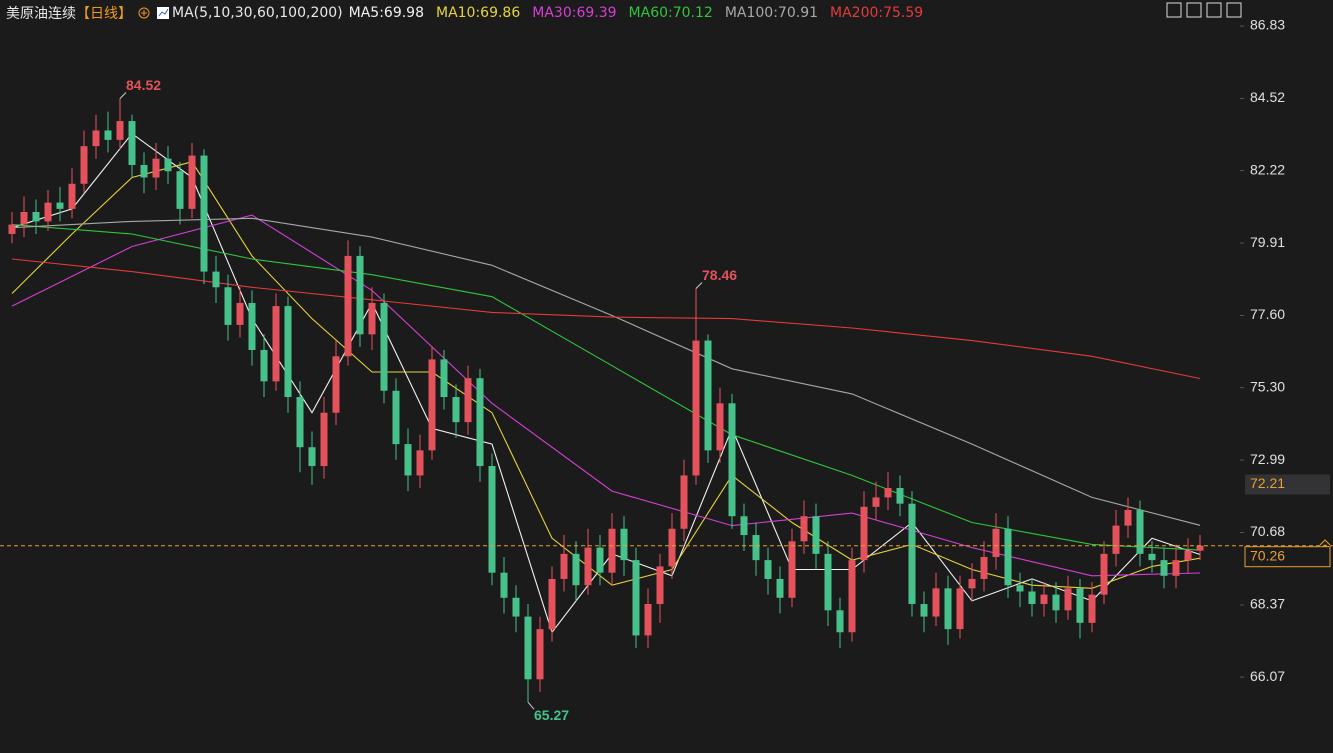  What do you see at coordinates (606, 319) in the screenshot?
I see `ma-line` at bounding box center [606, 319].